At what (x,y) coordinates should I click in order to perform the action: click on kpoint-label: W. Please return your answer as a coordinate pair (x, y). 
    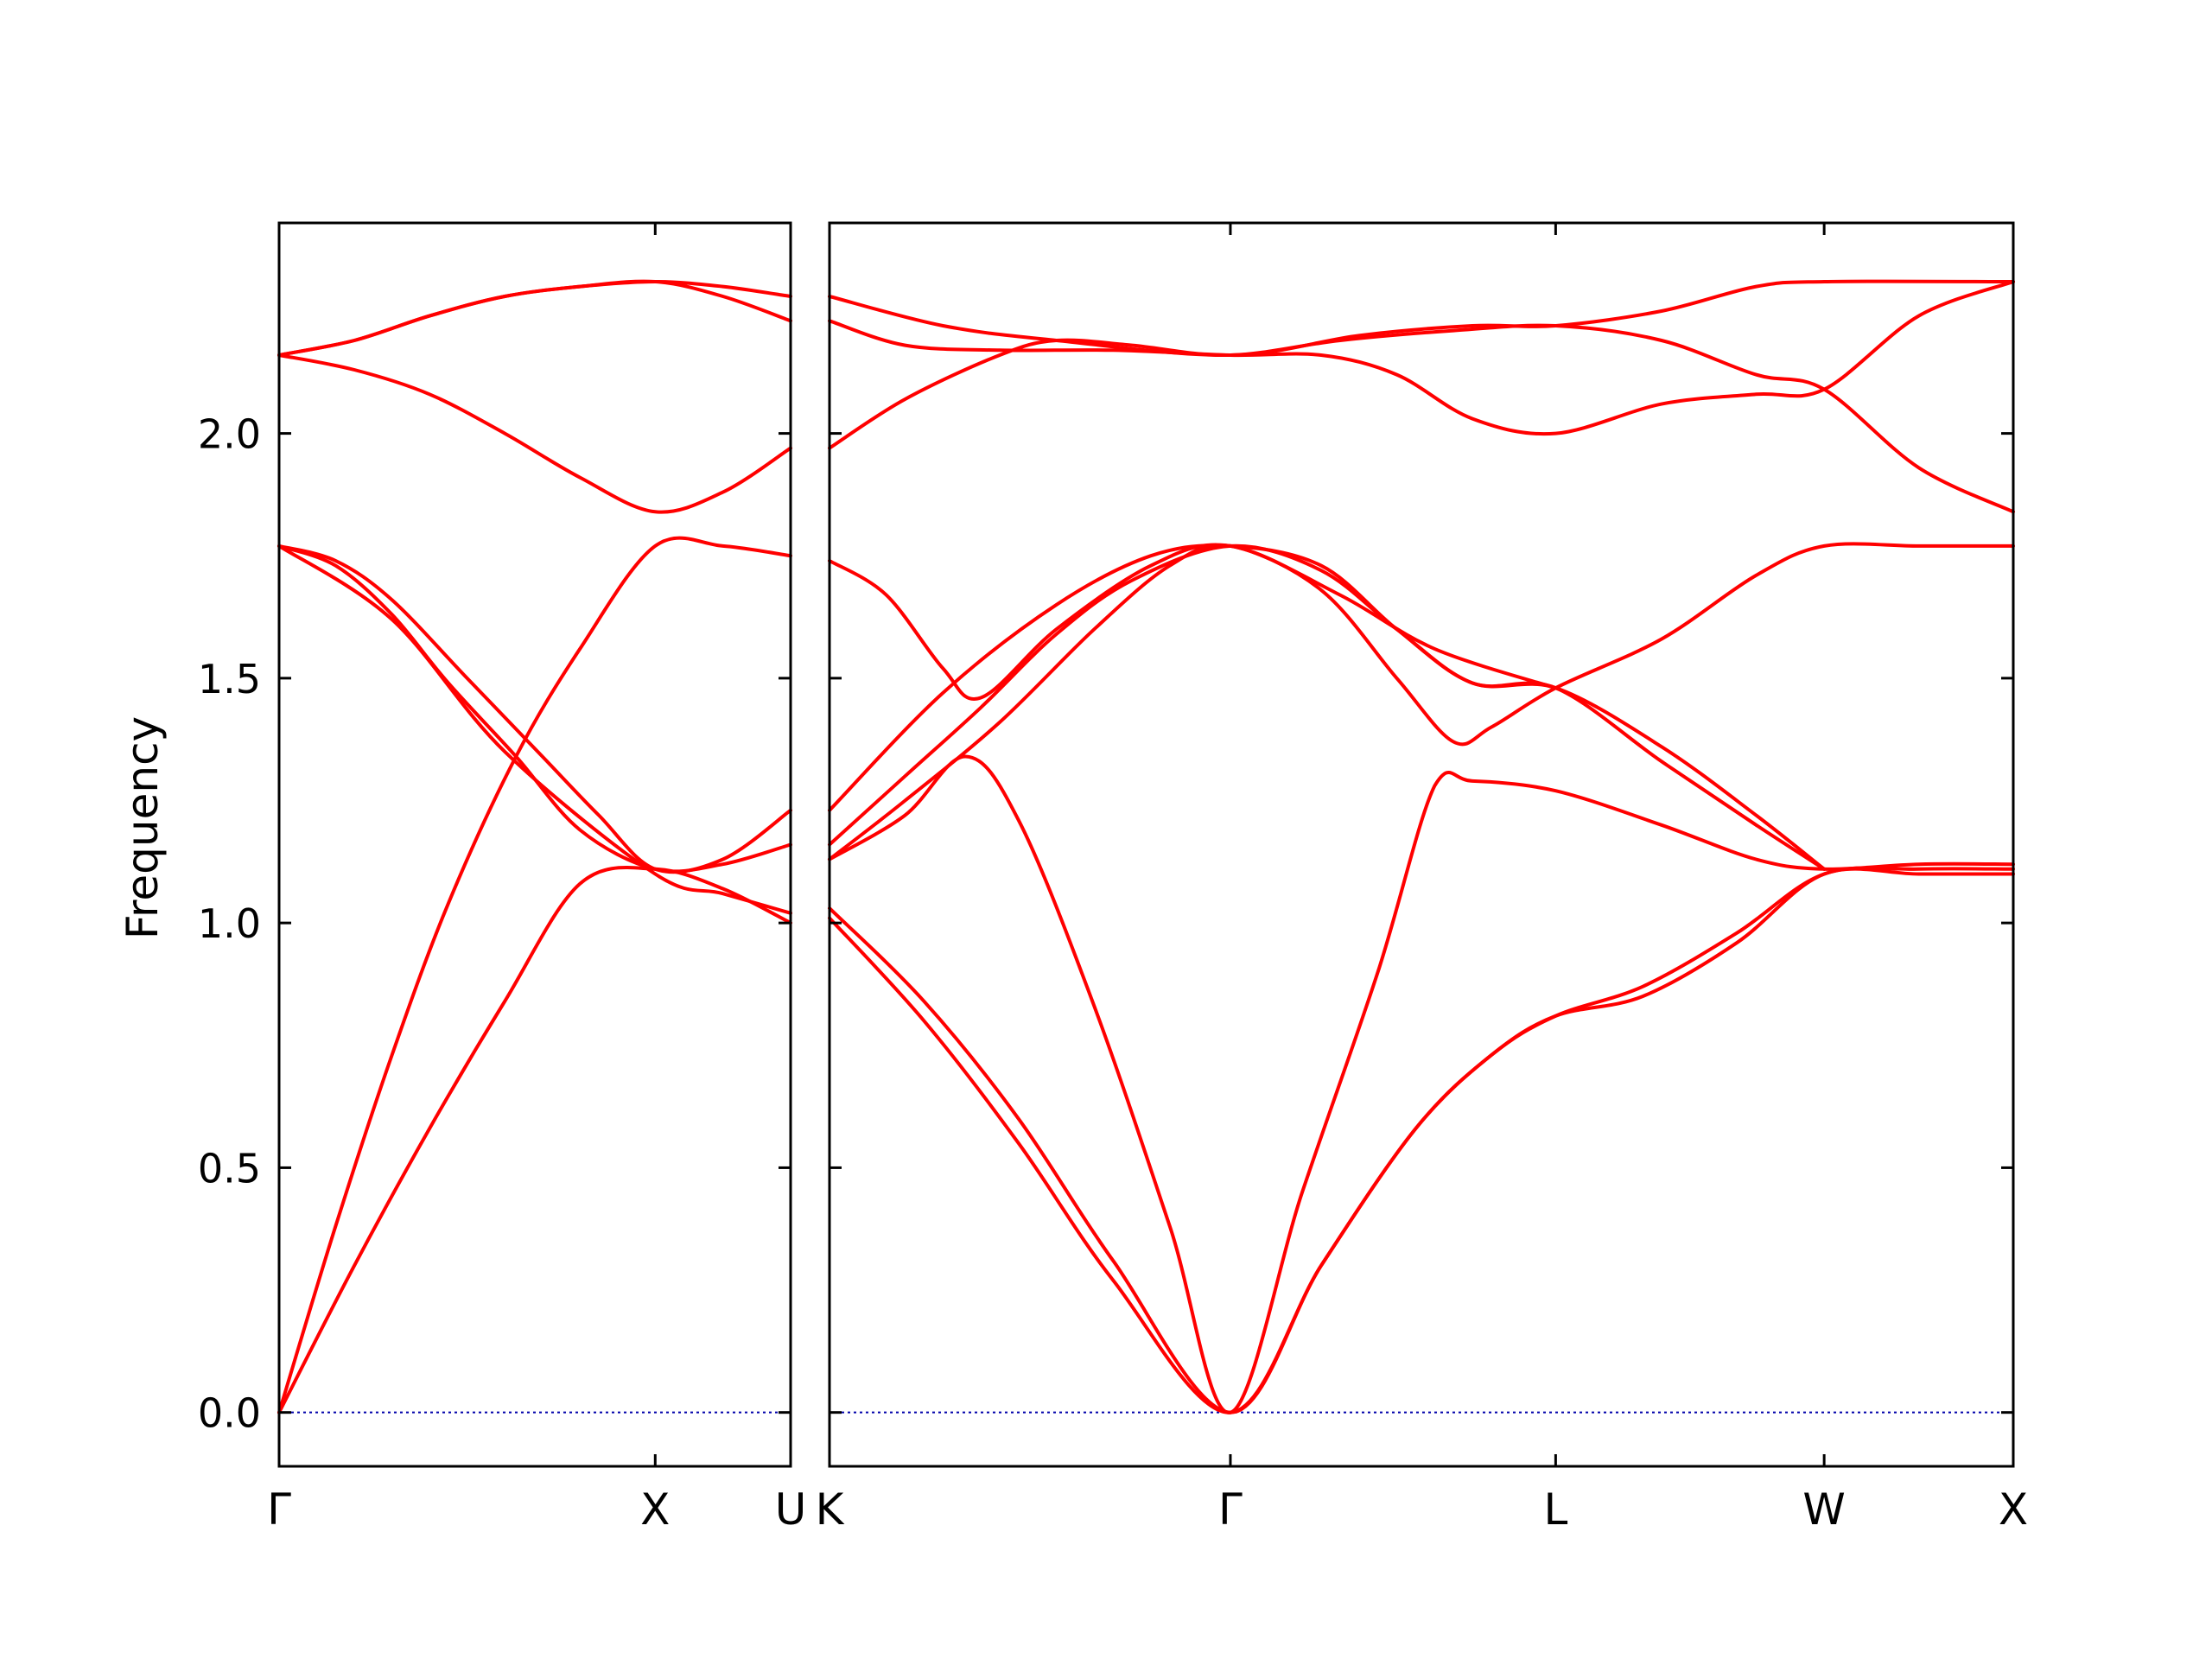
    Looking at the image, I should click on (1823, 1509).